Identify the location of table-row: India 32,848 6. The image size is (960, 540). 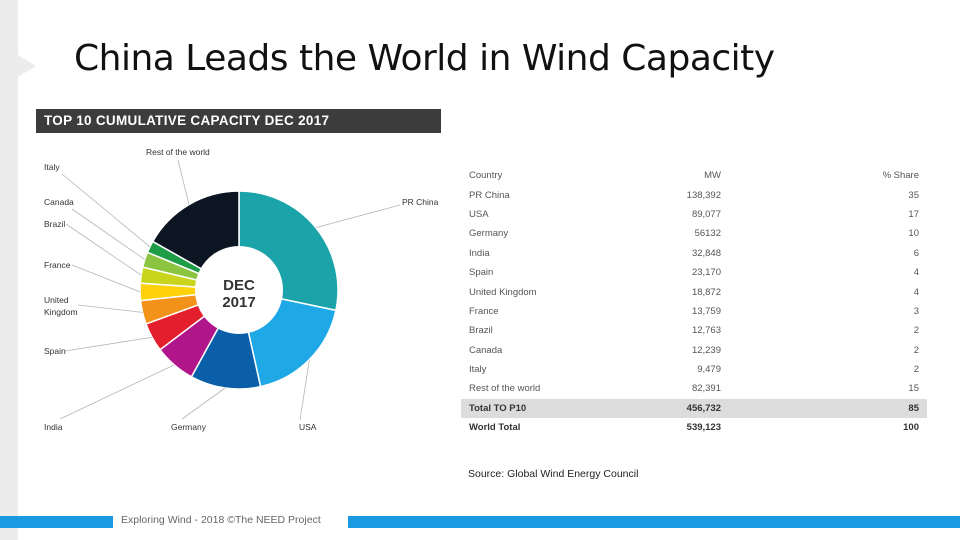
(694, 253).